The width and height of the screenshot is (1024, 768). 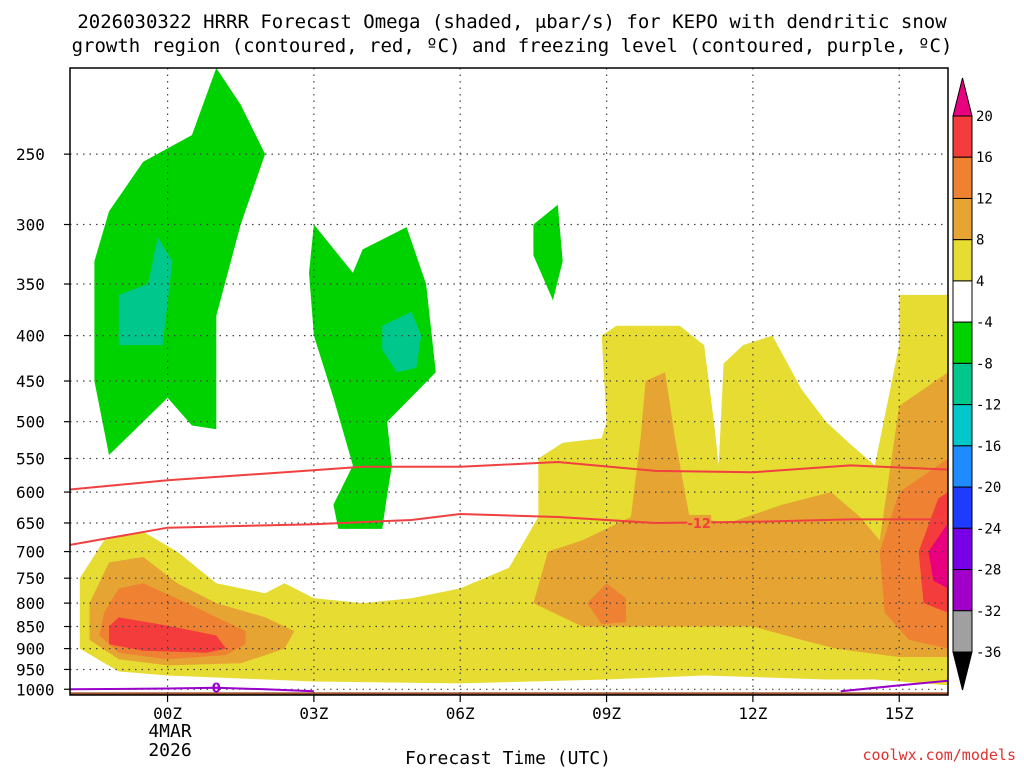 I want to click on freezing-level-contour-late, so click(x=894, y=686).